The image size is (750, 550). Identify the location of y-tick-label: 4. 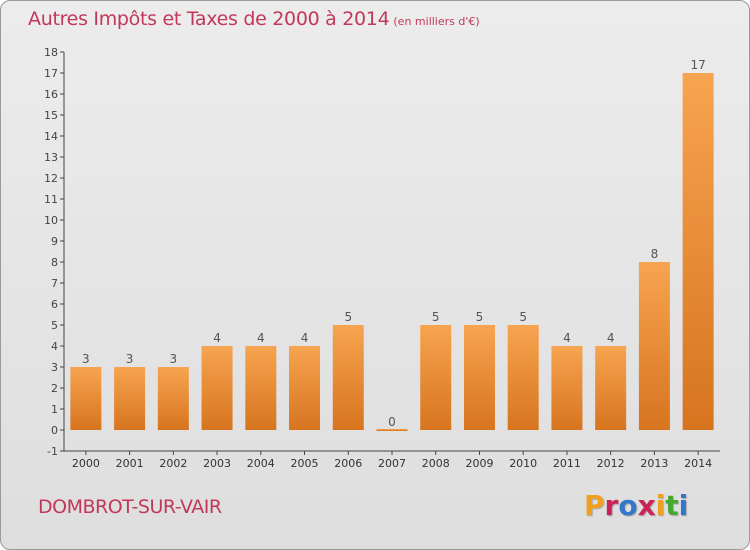
(54, 346).